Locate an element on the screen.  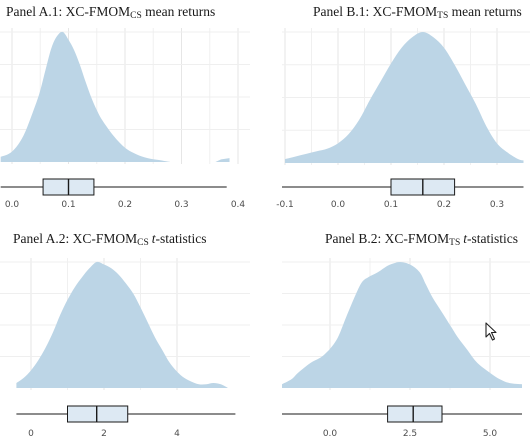
panel-a2-title-t: t is located at coordinates (154, 238).